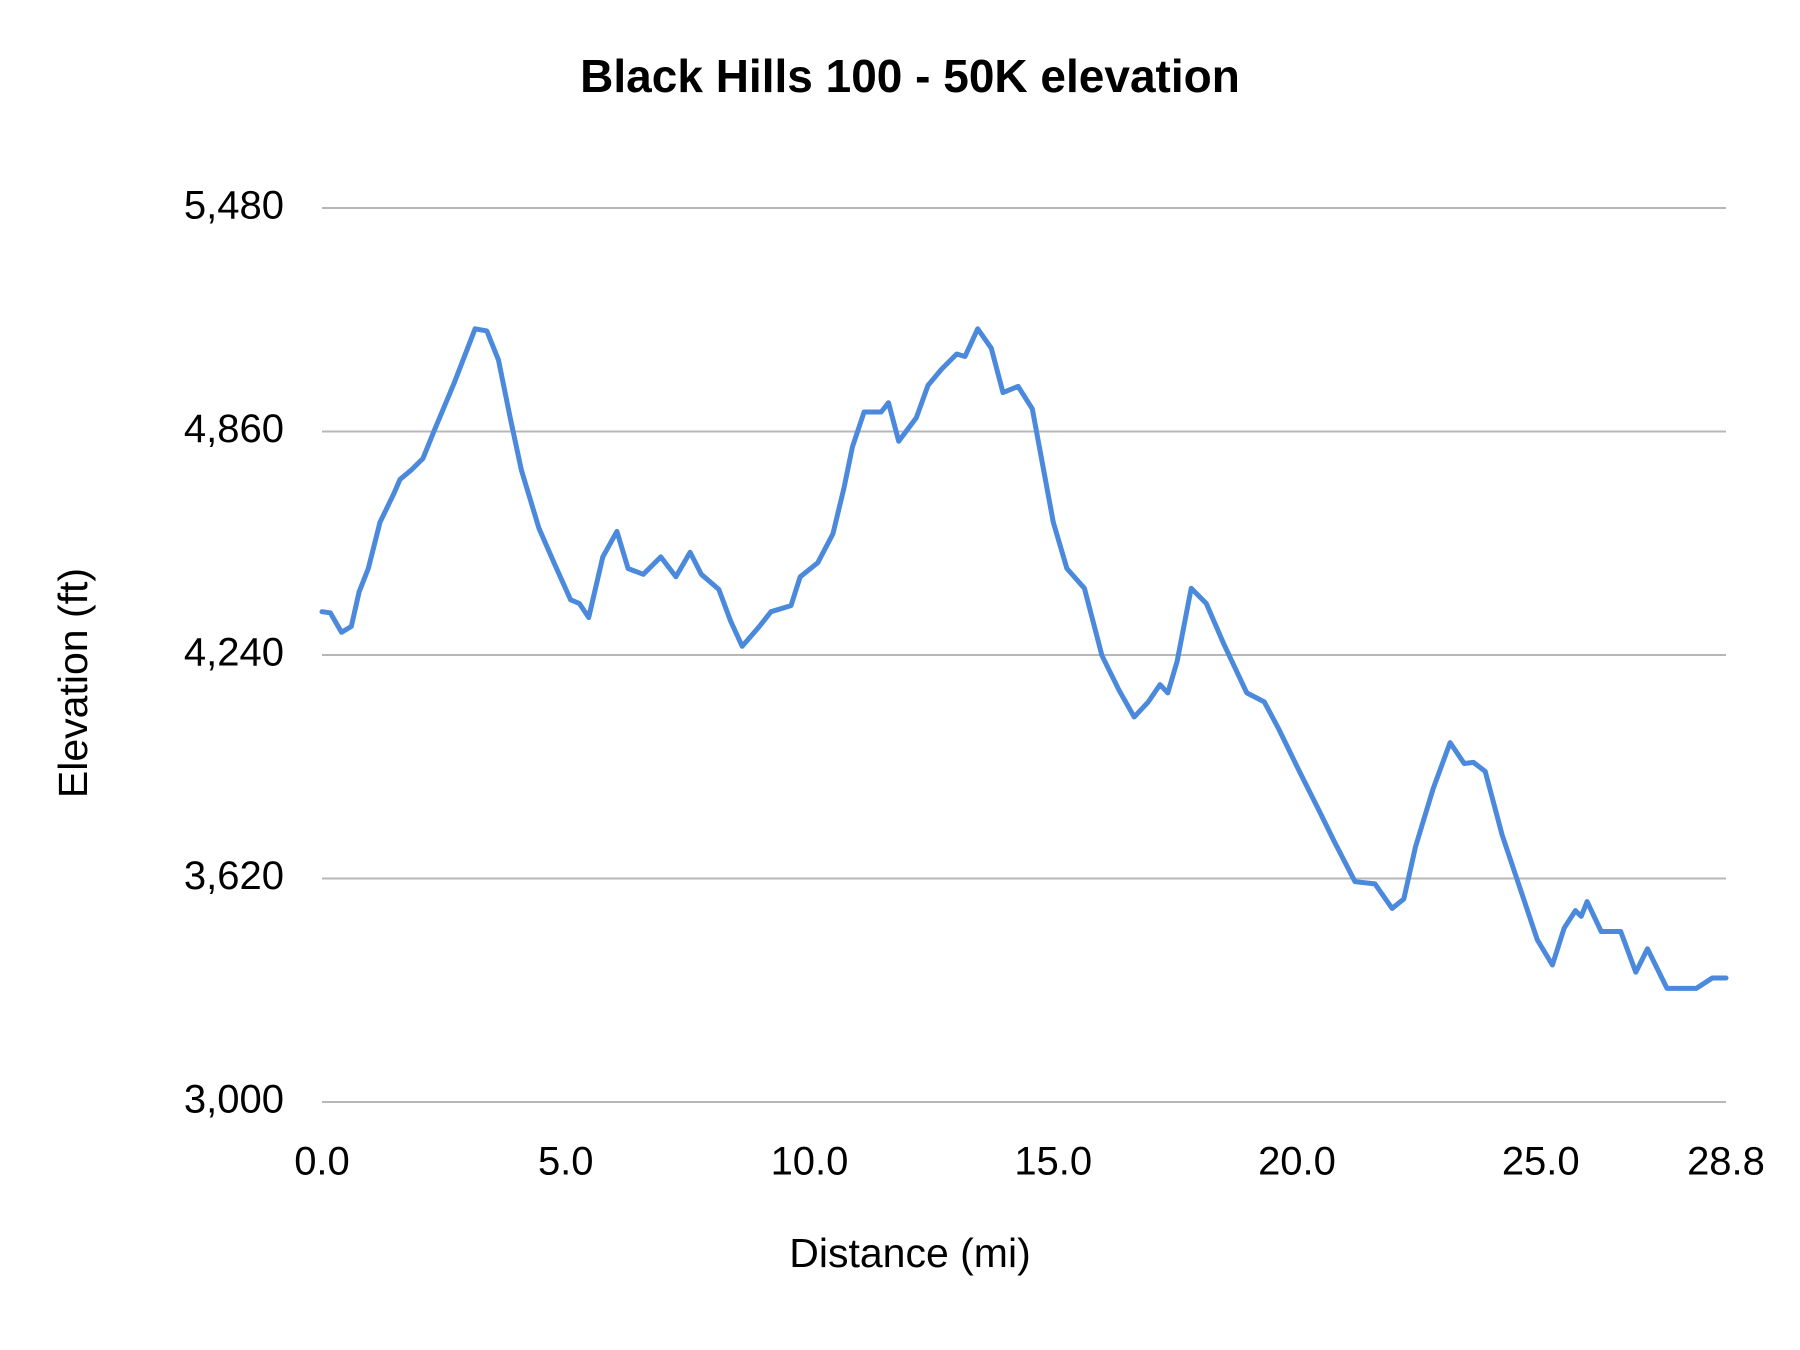 Image resolution: width=1800 pixels, height=1350 pixels. Describe the element at coordinates (73, 683) in the screenshot. I see `y-axis-title: Elevation (ft)` at that location.